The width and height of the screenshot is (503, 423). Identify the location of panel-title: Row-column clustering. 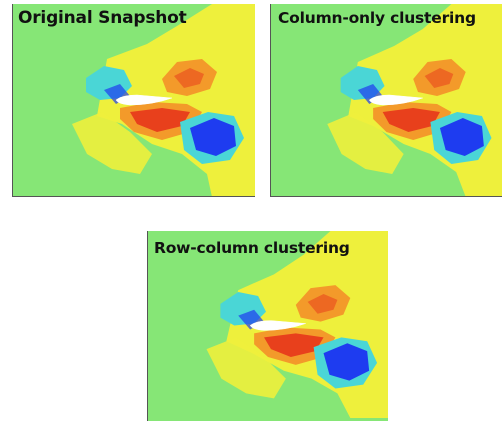
(252, 248).